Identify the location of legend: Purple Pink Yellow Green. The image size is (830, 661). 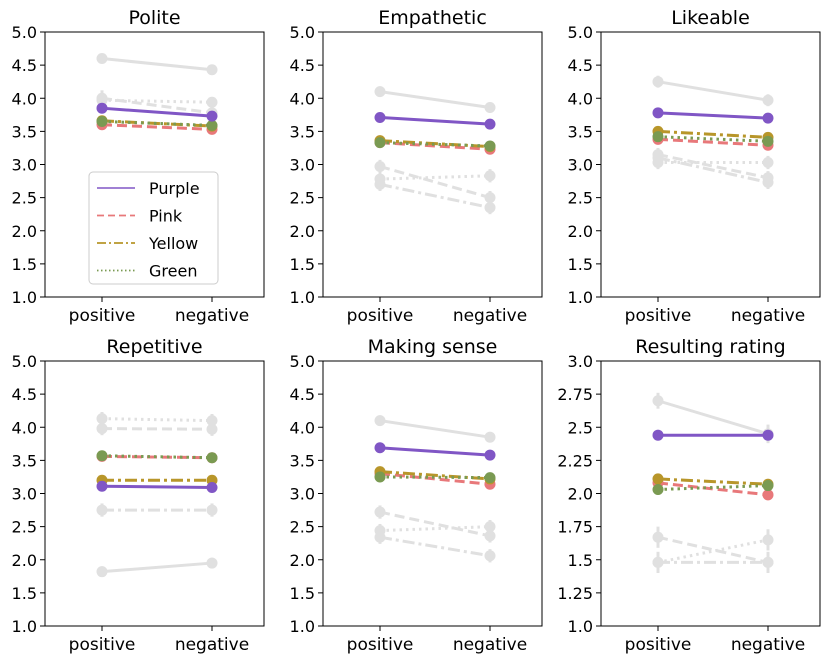
(153, 228).